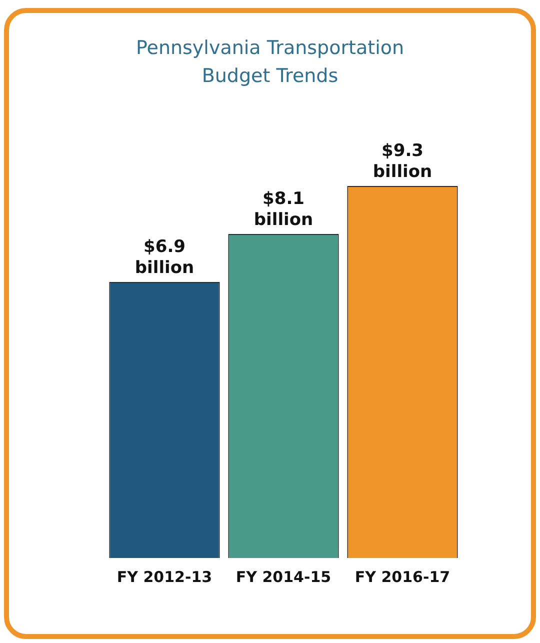 This screenshot has height=643, width=540. Describe the element at coordinates (164, 257) in the screenshot. I see `data-label: $6.9 billion` at that location.